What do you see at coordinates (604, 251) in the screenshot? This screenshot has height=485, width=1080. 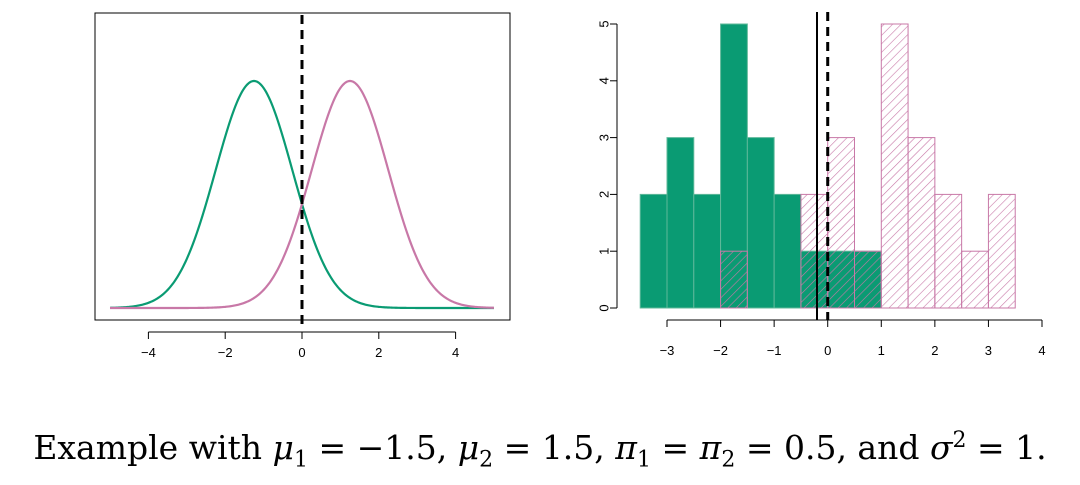 I see `y-tick-label: 1` at bounding box center [604, 251].